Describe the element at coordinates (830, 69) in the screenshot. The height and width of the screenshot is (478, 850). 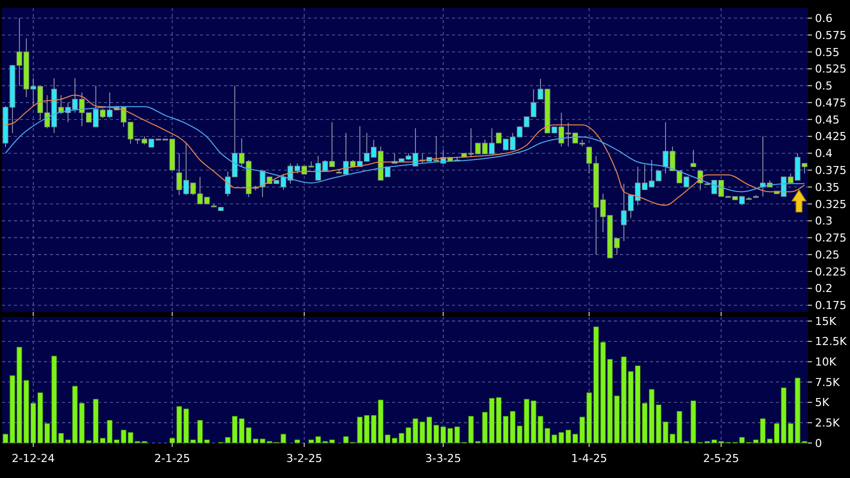
I see `y-tick-label: 0.525` at that location.